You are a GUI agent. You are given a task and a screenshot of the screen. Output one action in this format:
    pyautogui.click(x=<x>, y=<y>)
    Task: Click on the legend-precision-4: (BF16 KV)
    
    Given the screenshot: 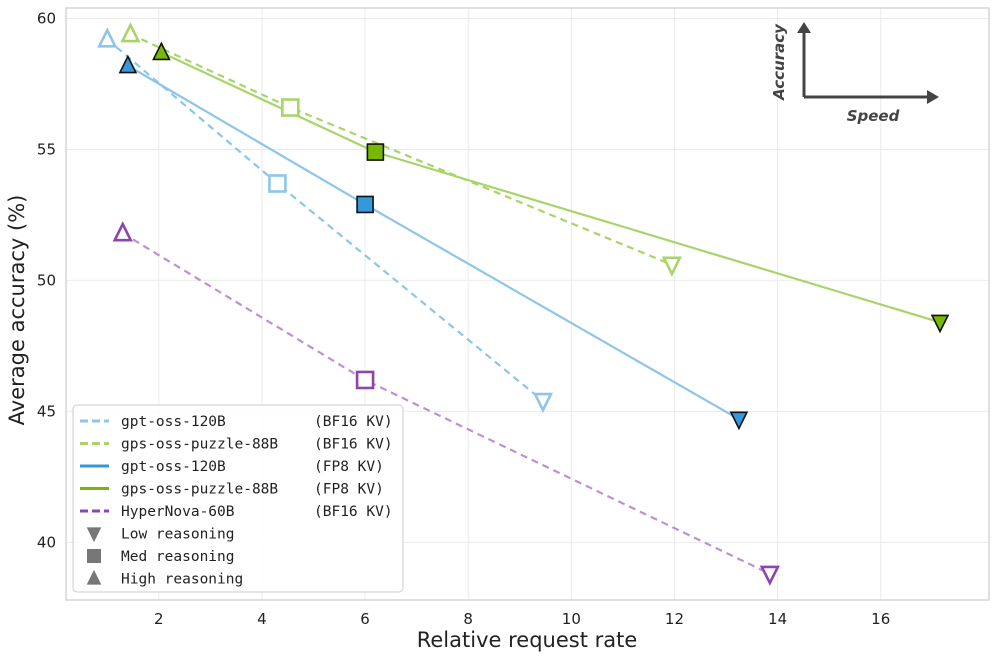 What is the action you would take?
    pyautogui.click(x=353, y=512)
    